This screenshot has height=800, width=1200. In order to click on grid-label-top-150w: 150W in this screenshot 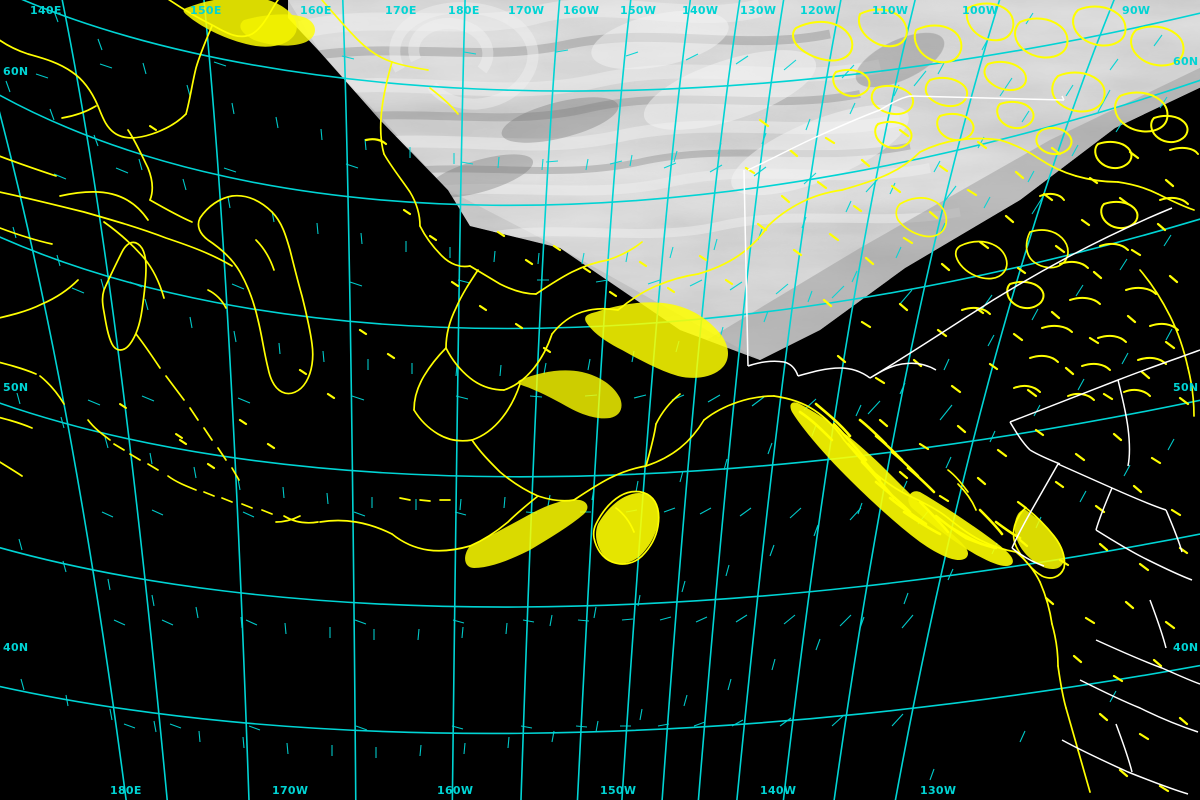, I will do `click(638, 10)`.